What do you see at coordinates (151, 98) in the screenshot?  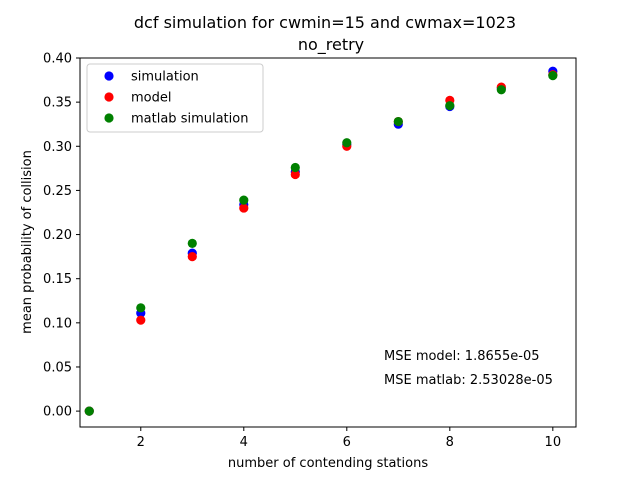 I see `legend-label: model` at bounding box center [151, 98].